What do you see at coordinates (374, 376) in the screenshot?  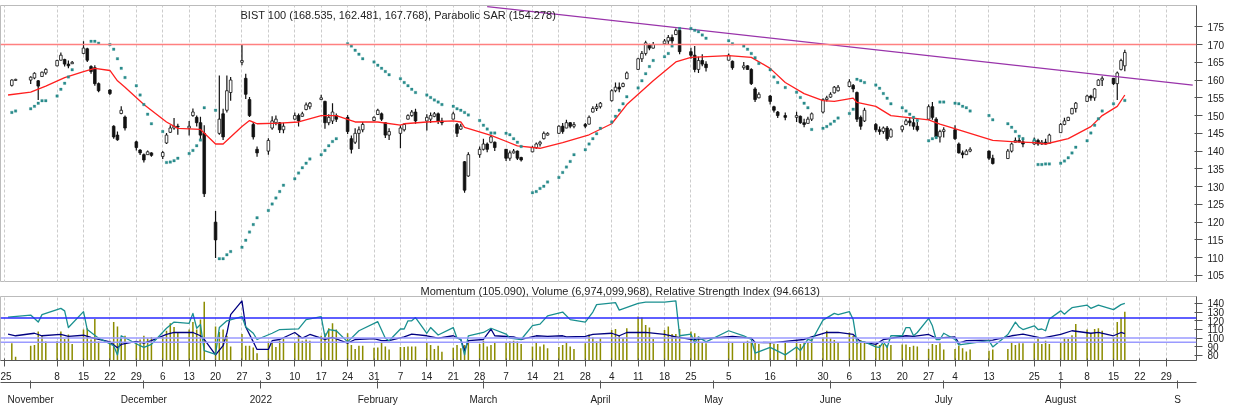 I see `x-tick-label: 31` at bounding box center [374, 376].